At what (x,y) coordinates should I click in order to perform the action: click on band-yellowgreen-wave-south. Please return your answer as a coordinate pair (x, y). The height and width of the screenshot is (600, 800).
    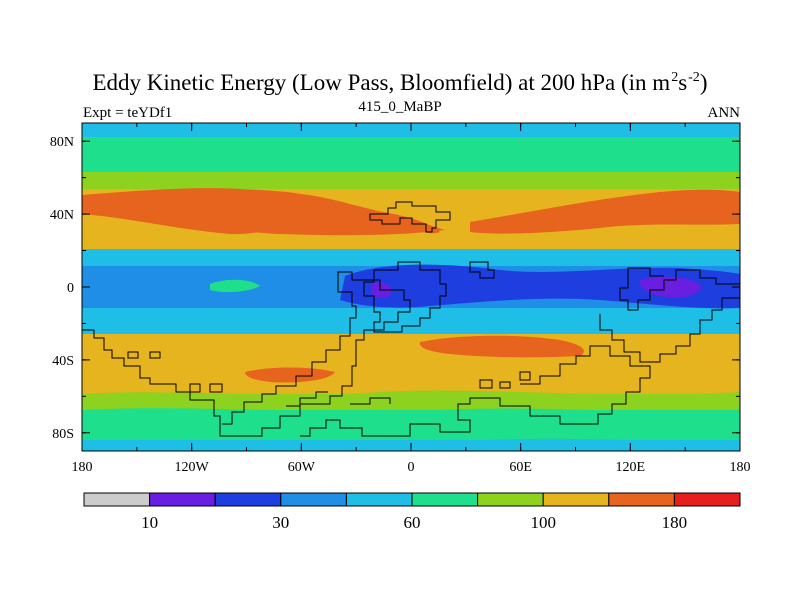
    Looking at the image, I should click on (411, 400).